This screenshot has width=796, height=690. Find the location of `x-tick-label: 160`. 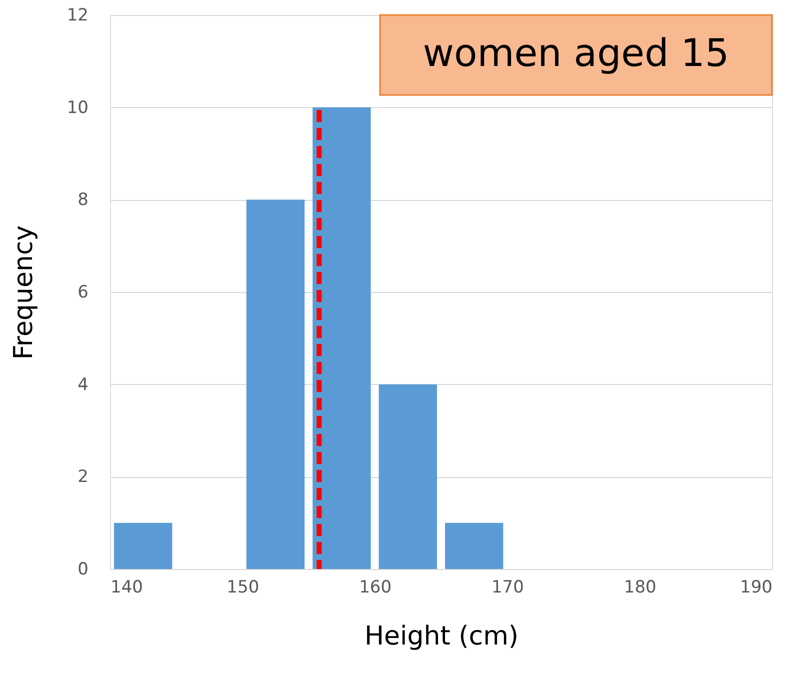

x-tick-label: 160 is located at coordinates (375, 588).